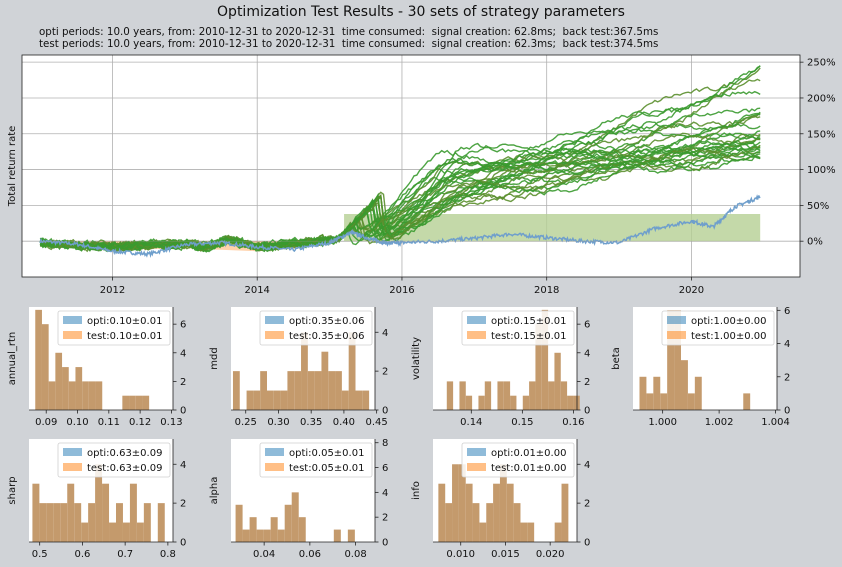 This screenshot has height=567, width=842. I want to click on main-y-tick-label: 50%, so click(818, 206).